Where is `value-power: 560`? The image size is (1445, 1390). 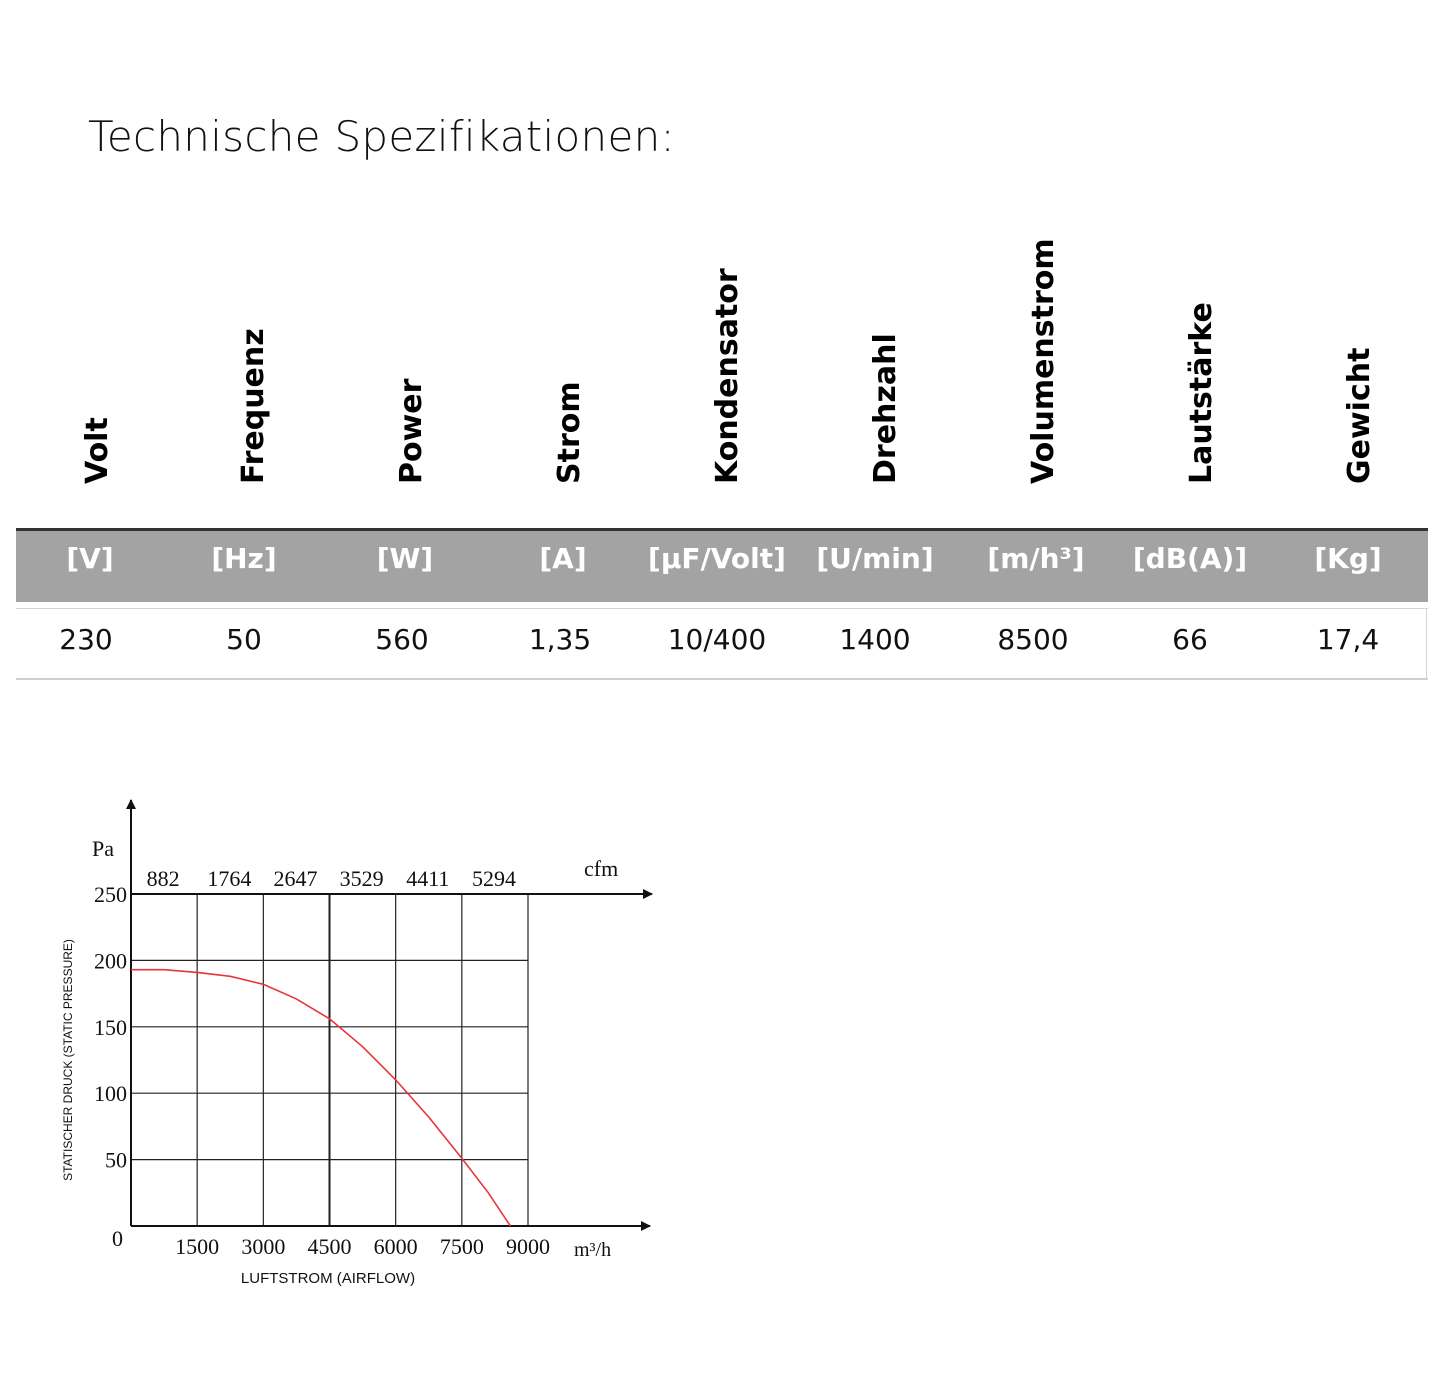 value-power: 560 is located at coordinates (402, 639).